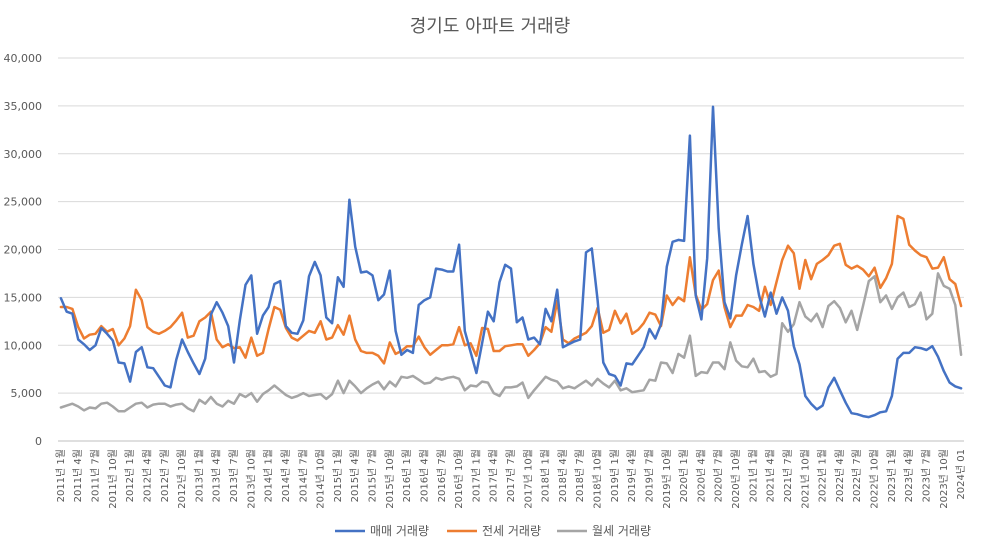 Image resolution: width=981 pixels, height=553 pixels. What do you see at coordinates (805, 479) in the screenshot?
I see `x-tick-label: 2021년 10월` at bounding box center [805, 479].